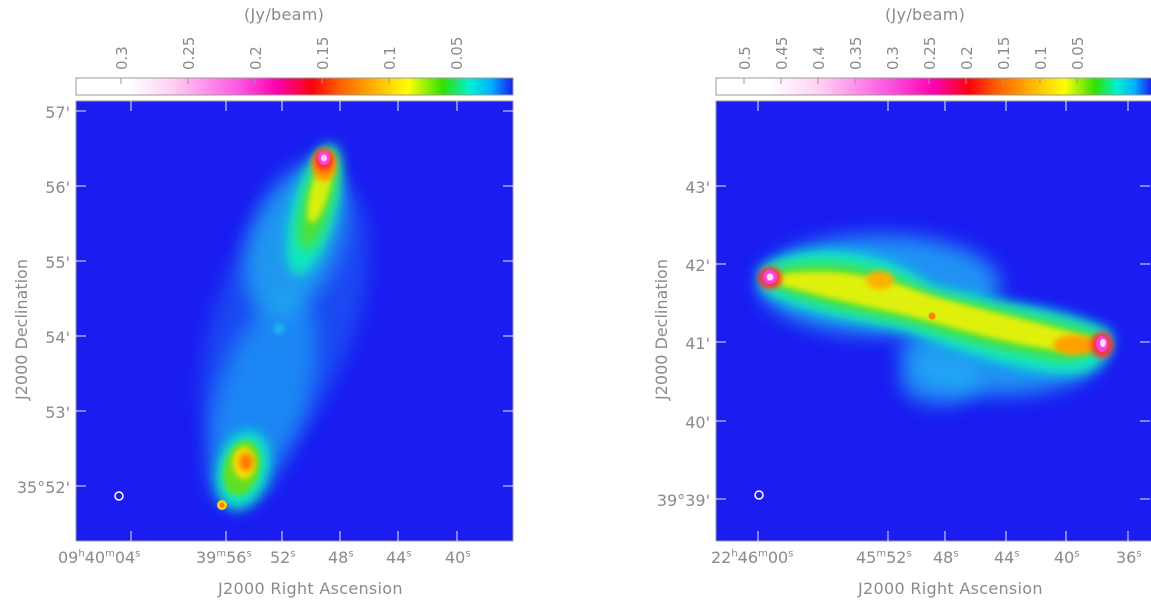  I want to click on right-y-axis-title: J2000 Declination, so click(661, 329).